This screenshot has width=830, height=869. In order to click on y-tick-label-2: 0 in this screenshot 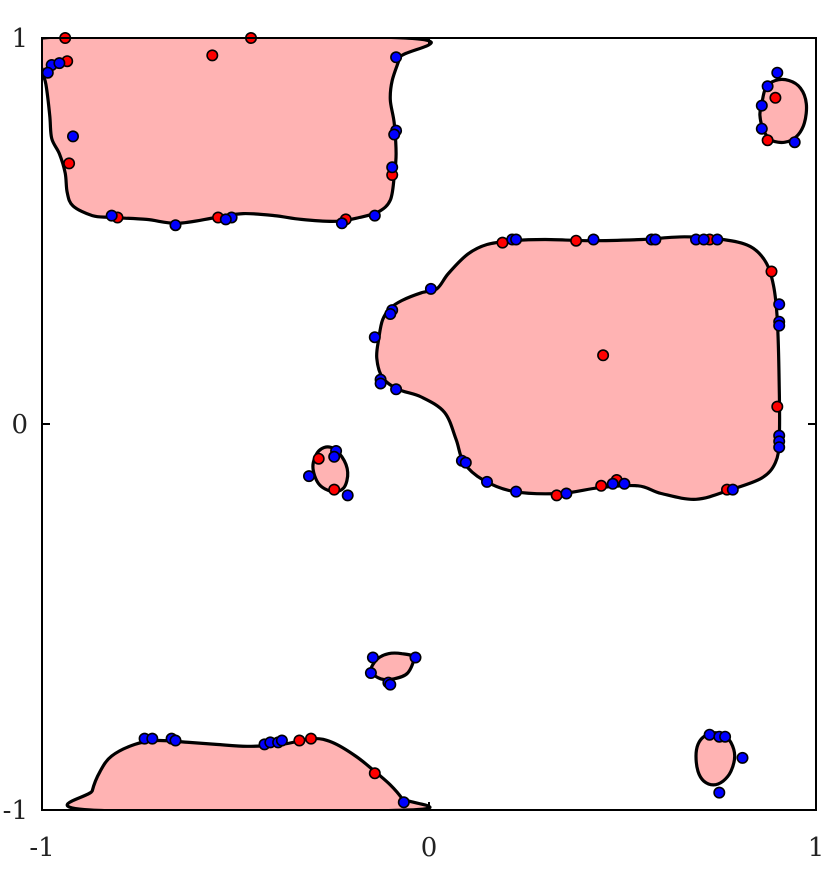, I will do `click(19, 425)`.